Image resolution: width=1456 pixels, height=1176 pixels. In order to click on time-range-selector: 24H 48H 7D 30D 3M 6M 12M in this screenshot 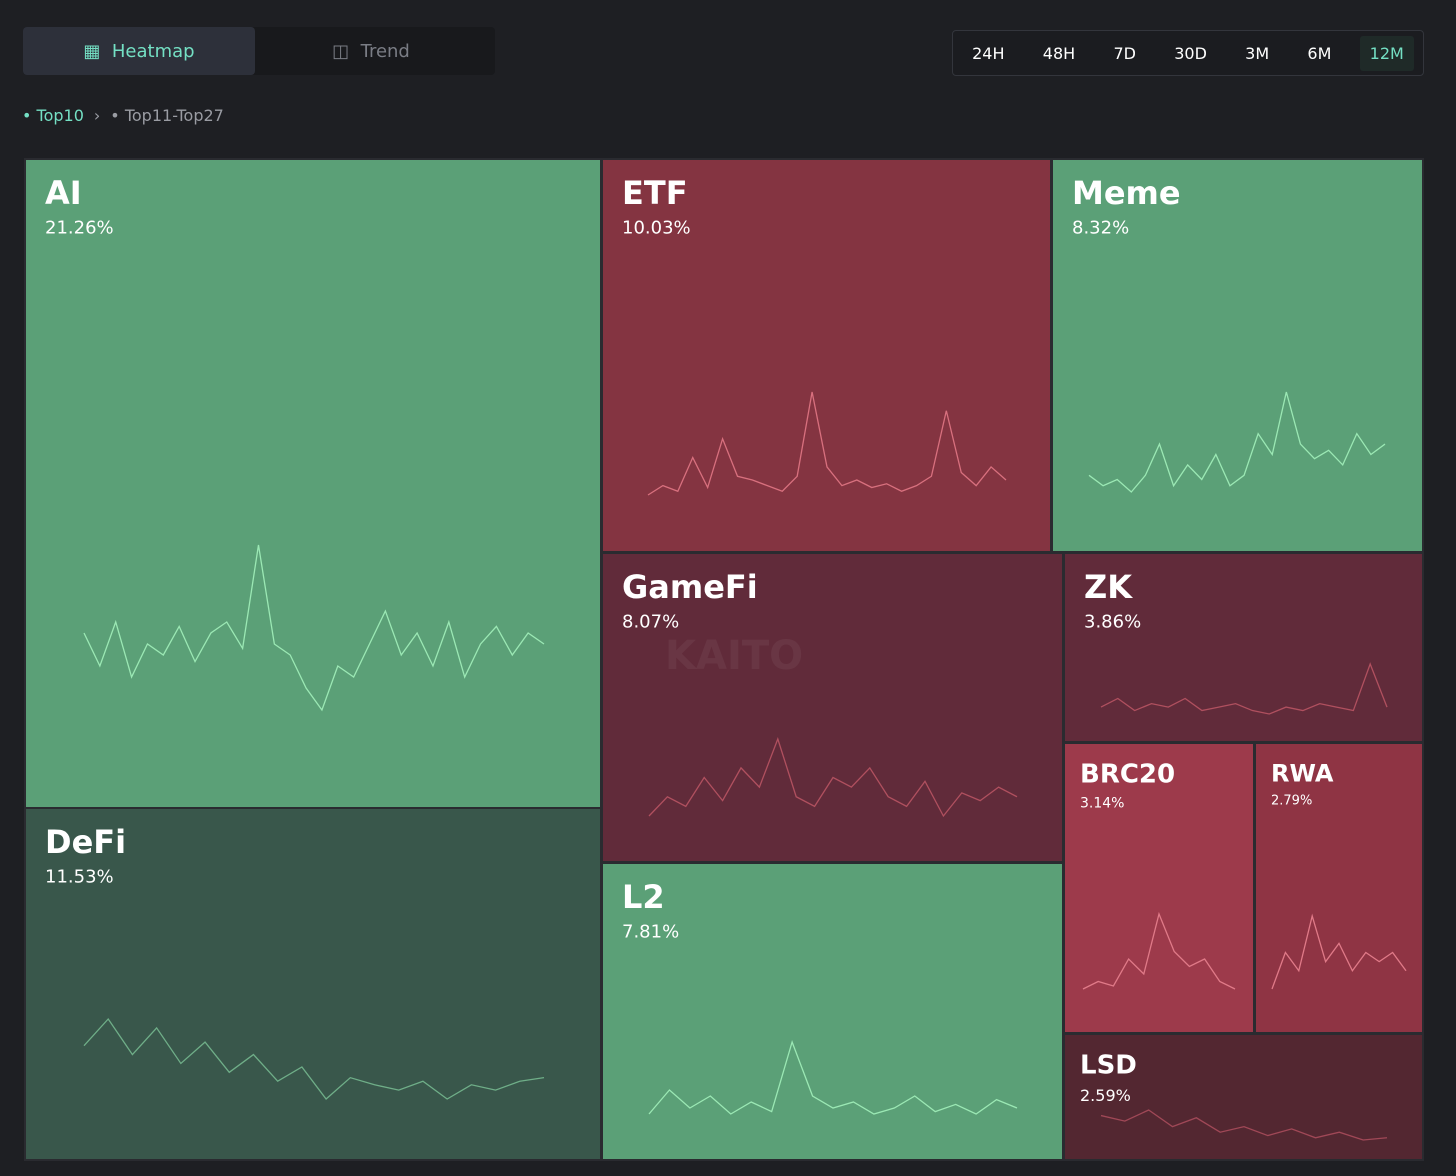, I will do `click(1188, 53)`.